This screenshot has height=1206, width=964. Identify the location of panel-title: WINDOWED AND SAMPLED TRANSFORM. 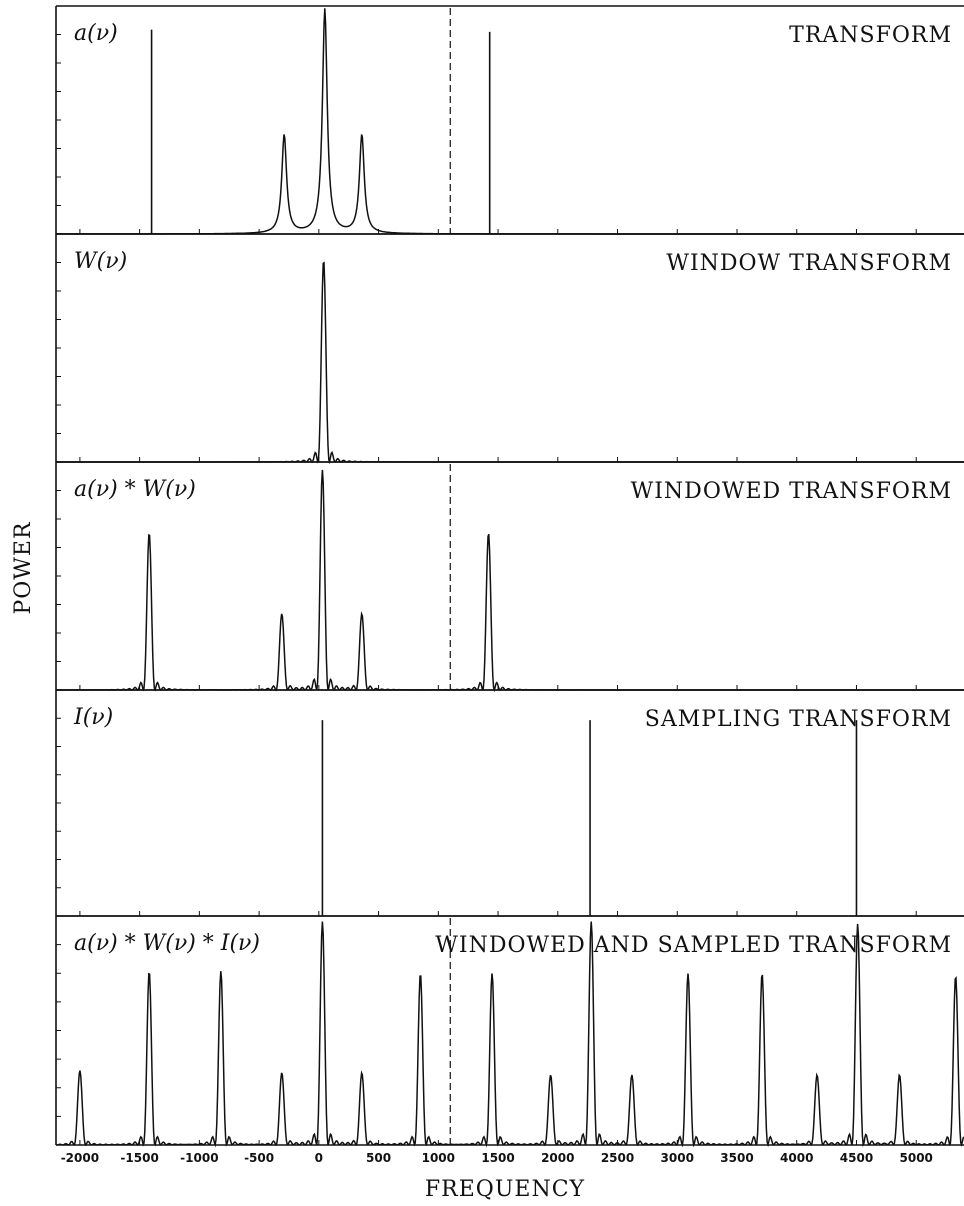
(693, 945).